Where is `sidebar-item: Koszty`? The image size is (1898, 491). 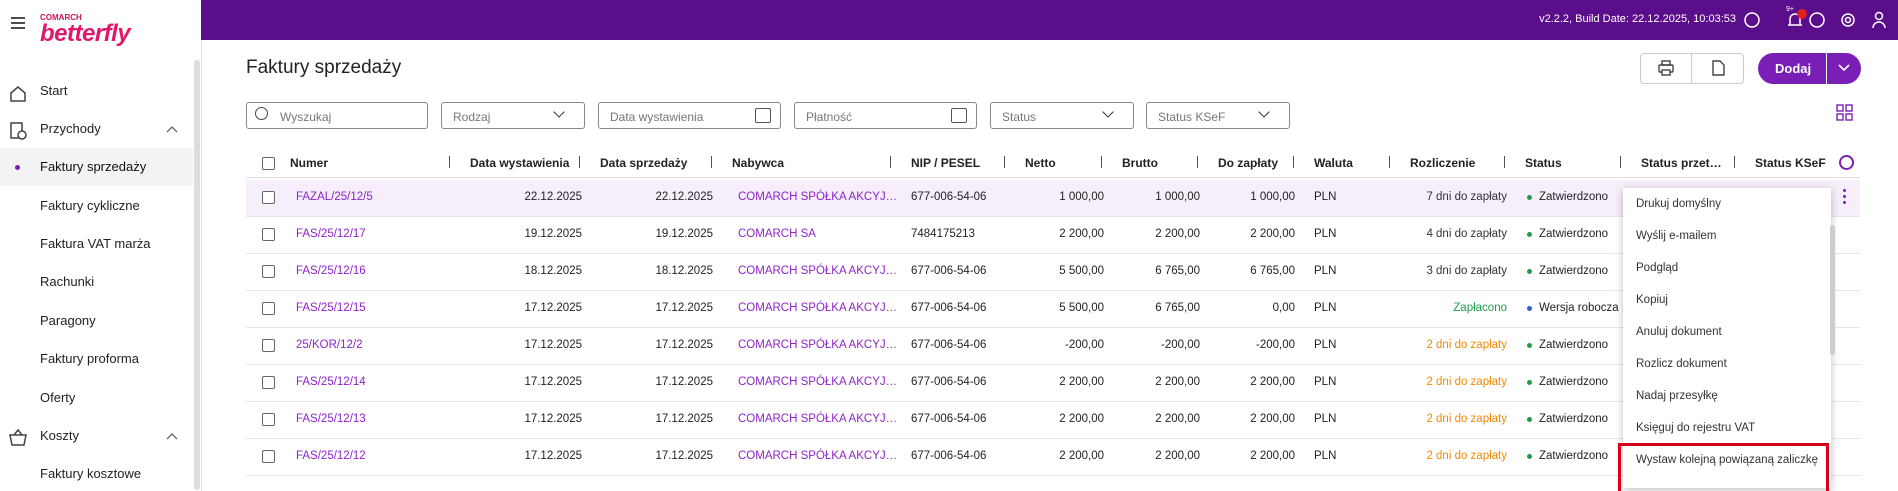 sidebar-item: Koszty is located at coordinates (59, 435).